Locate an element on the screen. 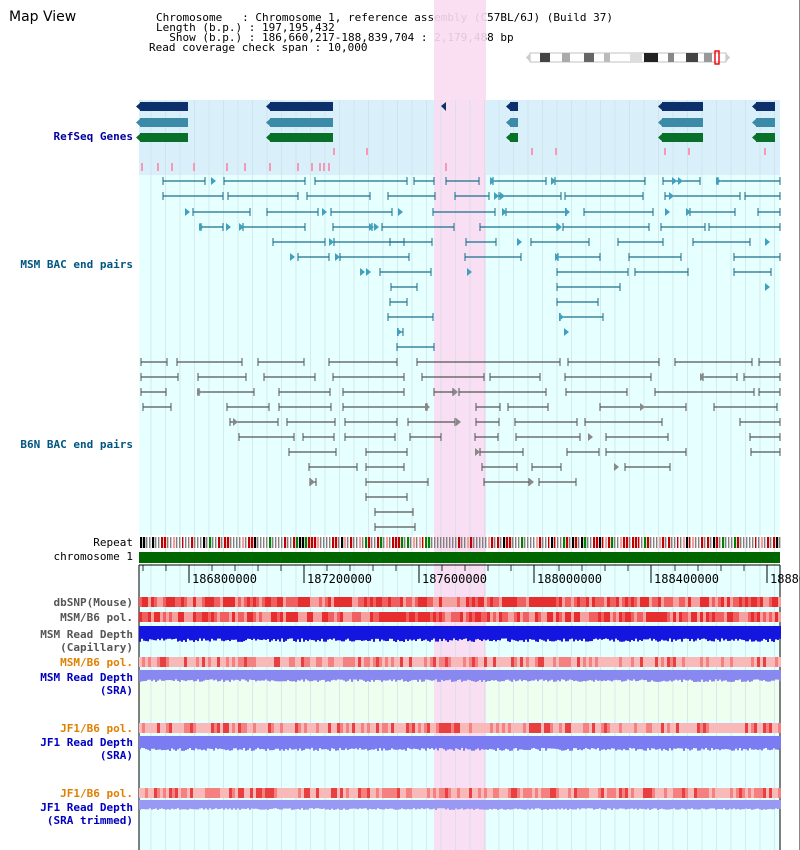 Image resolution: width=800 pixels, height=850 pixels. track-label-msm-depth-capillary: MSM Read Depth is located at coordinates (86, 634).